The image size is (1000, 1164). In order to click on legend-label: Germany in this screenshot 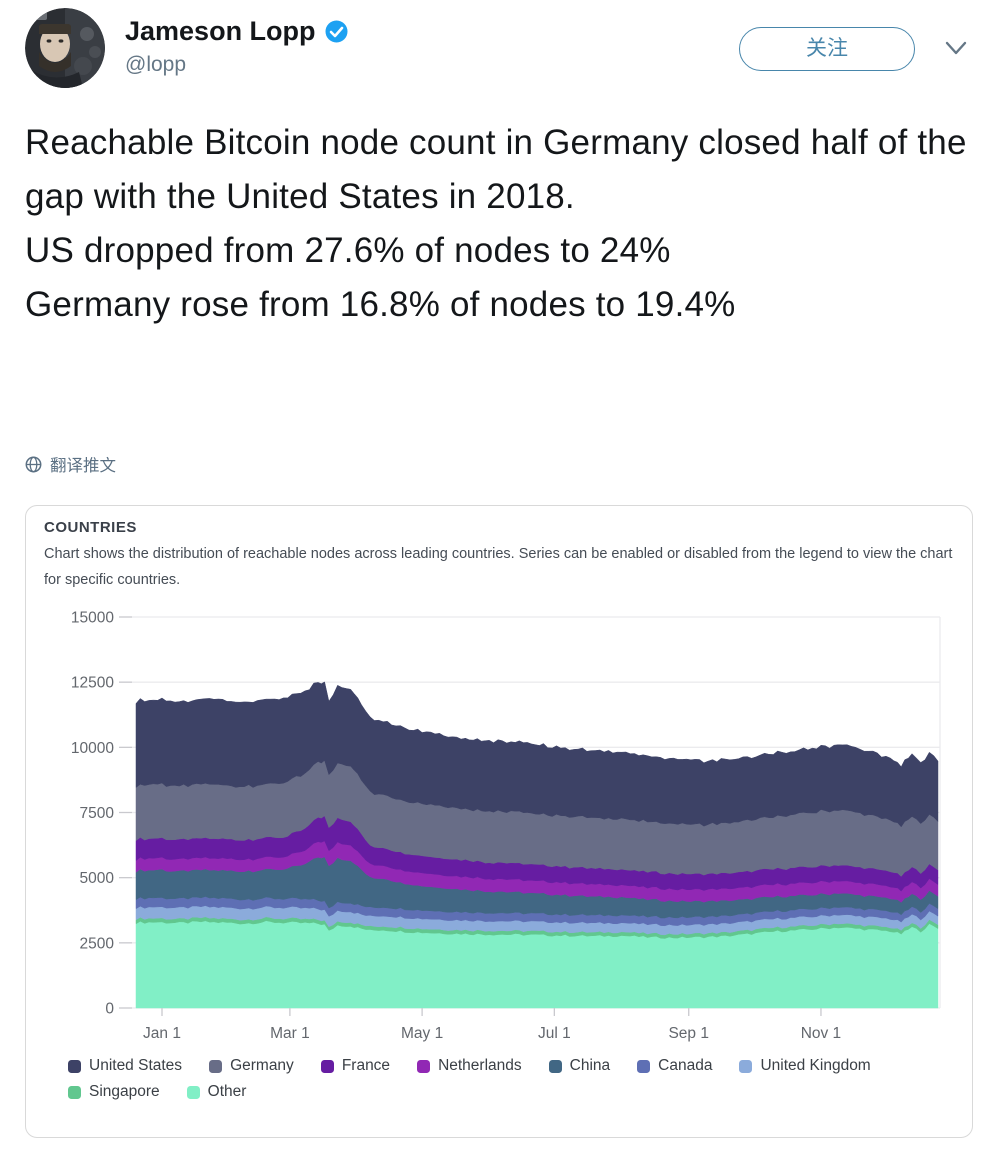, I will do `click(262, 1065)`.